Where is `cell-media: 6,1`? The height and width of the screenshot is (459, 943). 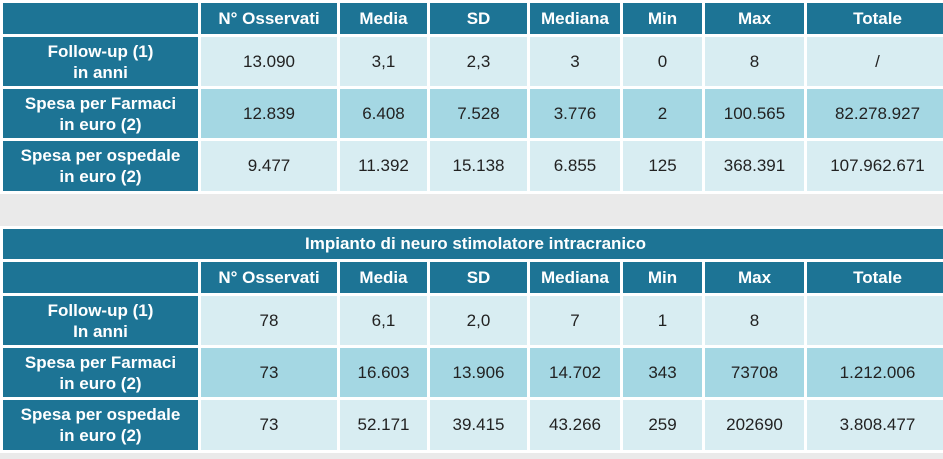
cell-media: 6,1 is located at coordinates (383, 320).